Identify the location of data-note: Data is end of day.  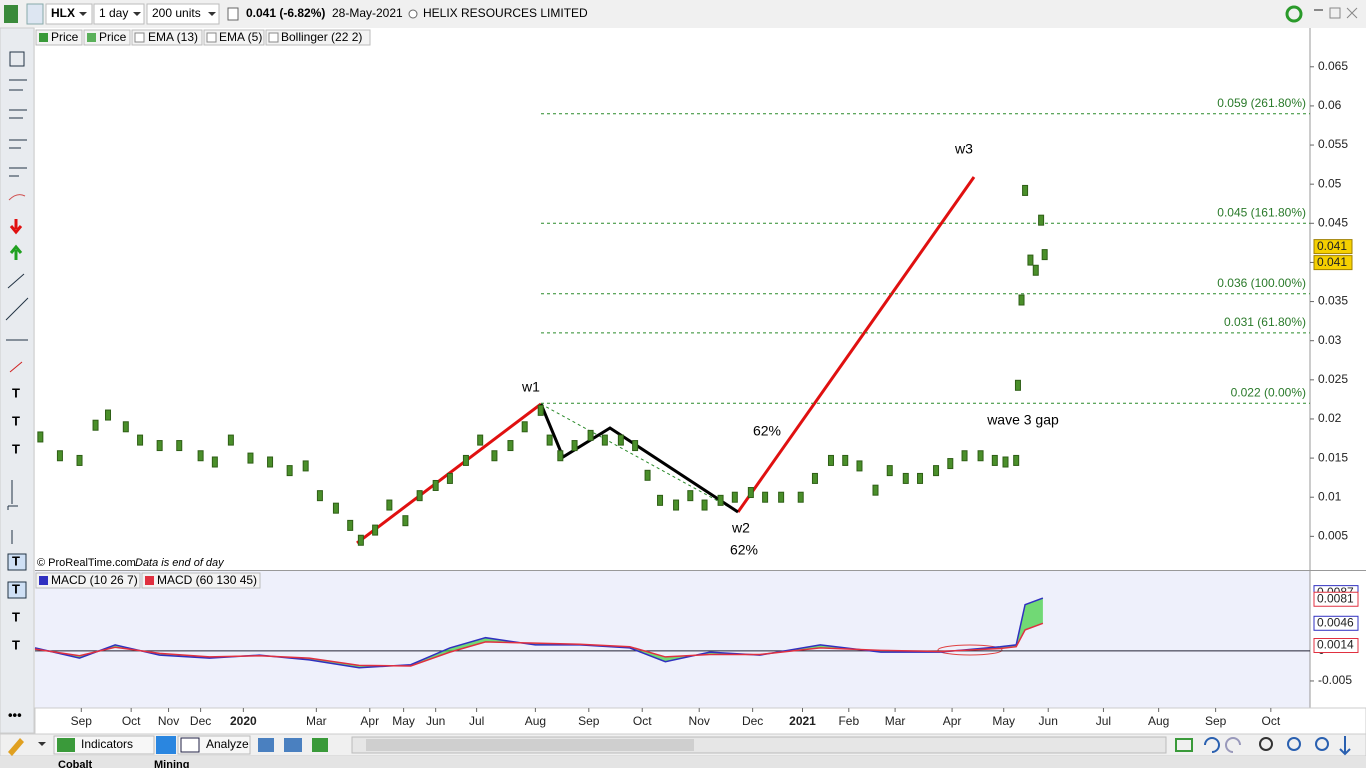
(180, 563).